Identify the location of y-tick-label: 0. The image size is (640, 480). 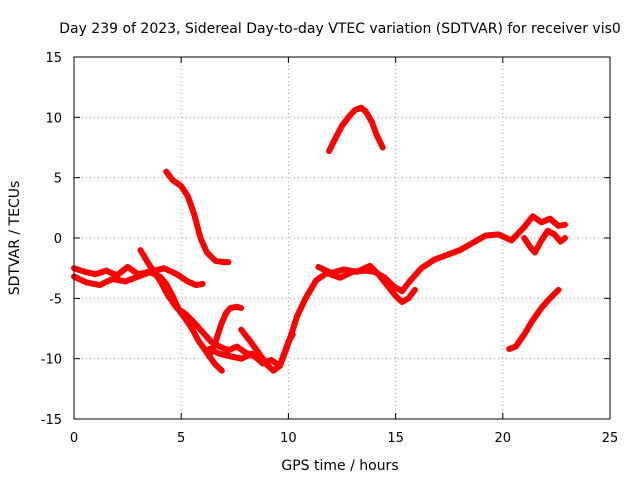
(58, 239).